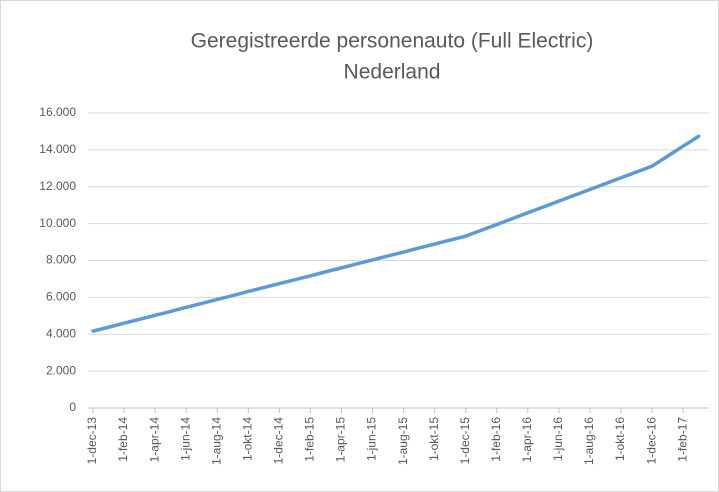 The width and height of the screenshot is (719, 492). Describe the element at coordinates (558, 439) in the screenshot. I see `x-tick-label: 1-jun-16` at that location.